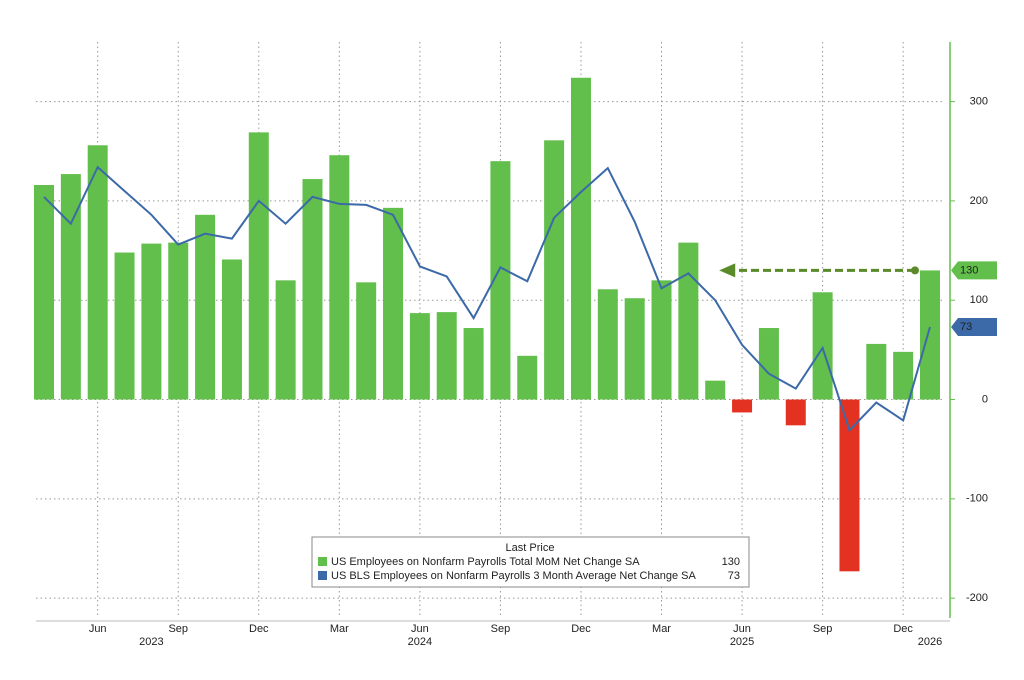  What do you see at coordinates (985, 399) in the screenshot?
I see `y-tick-label: 0` at bounding box center [985, 399].